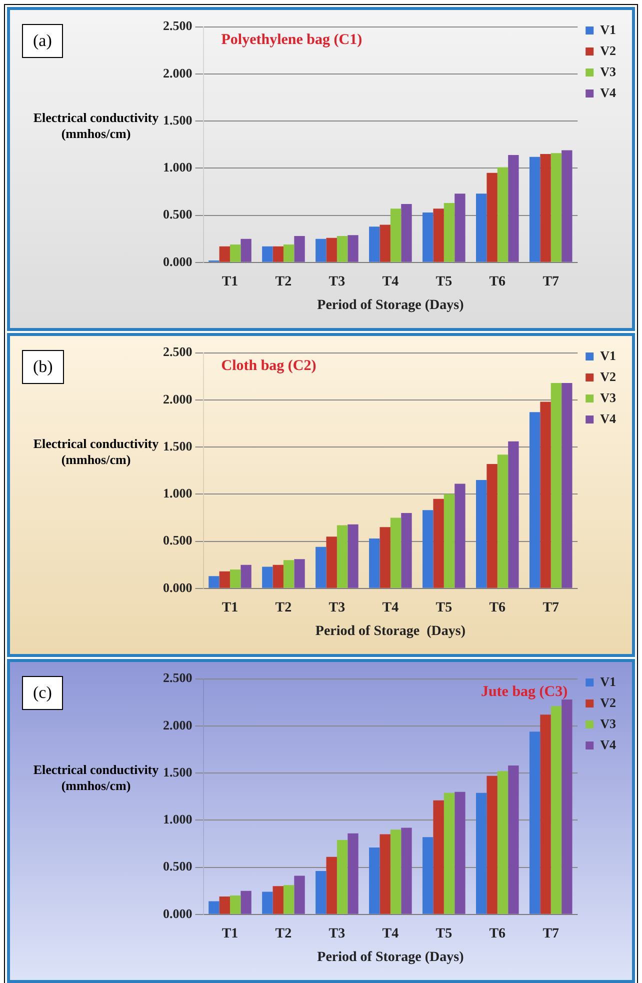 This screenshot has height=983, width=642. I want to click on y-tick-label: 0.500, so click(177, 540).